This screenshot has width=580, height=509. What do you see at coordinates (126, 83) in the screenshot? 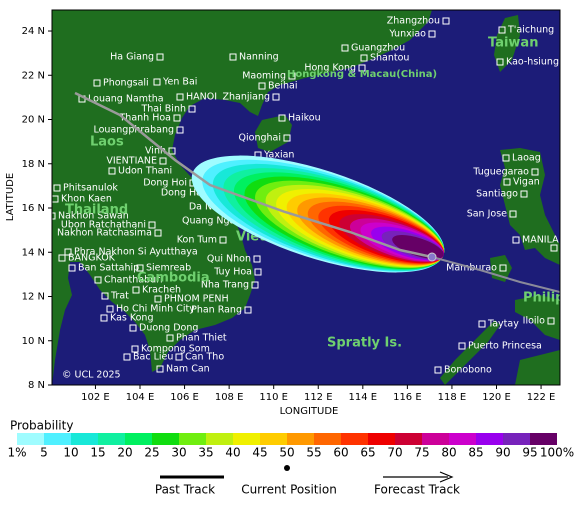
I see `place-label: Phongsali` at bounding box center [126, 83].